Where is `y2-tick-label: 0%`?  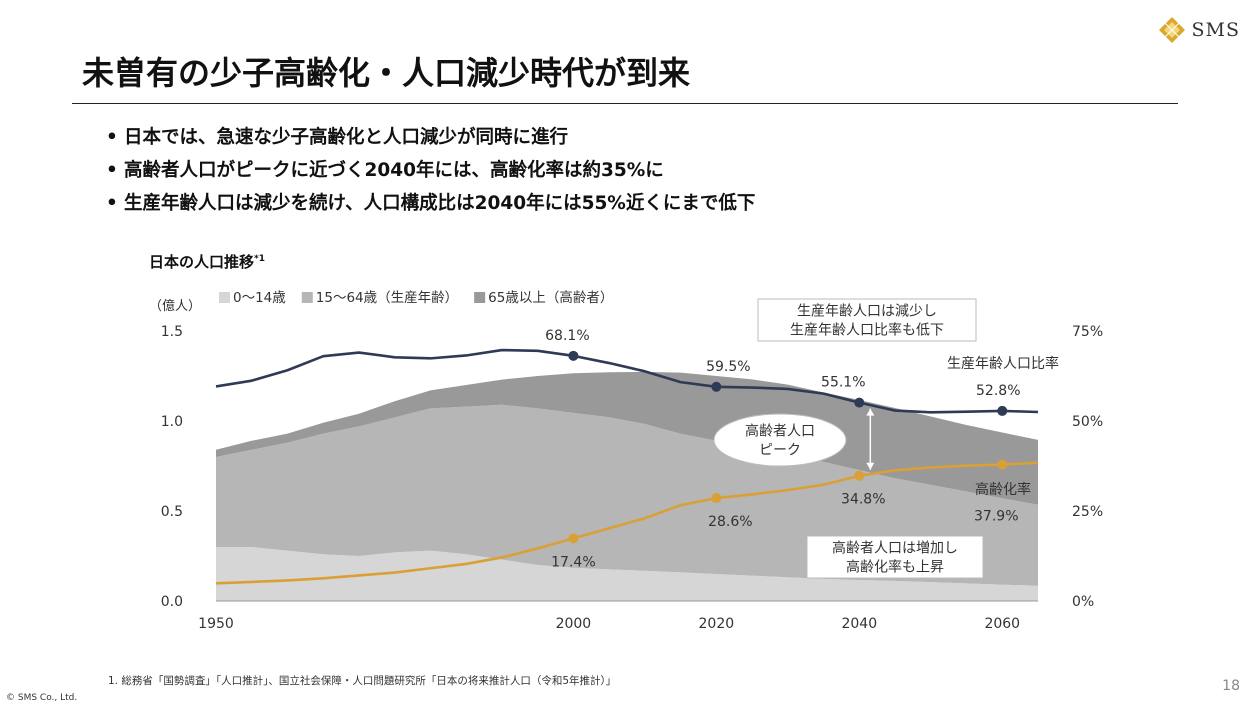 y2-tick-label: 0% is located at coordinates (1083, 602).